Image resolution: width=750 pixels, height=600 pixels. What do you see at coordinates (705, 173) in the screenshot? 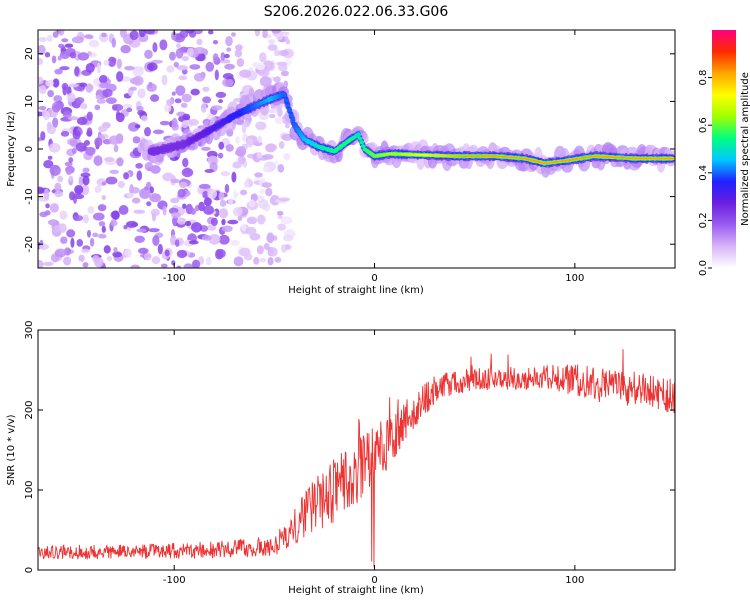
I see `colorbar-ticks: 0.0 0.2 0.4 0.6 0.8` at bounding box center [705, 173].